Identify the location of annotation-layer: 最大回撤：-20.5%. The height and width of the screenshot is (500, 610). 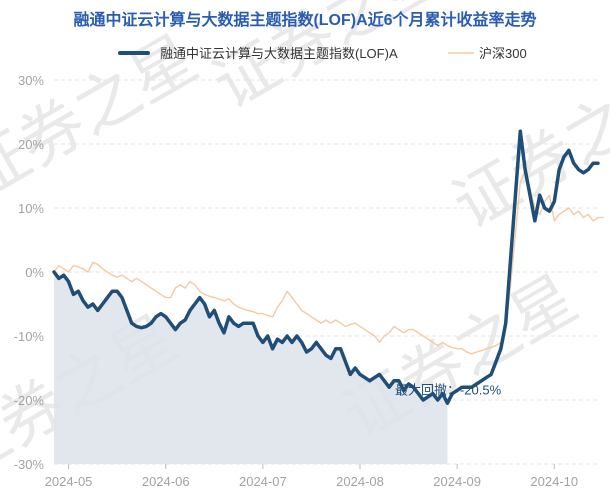
(448, 389).